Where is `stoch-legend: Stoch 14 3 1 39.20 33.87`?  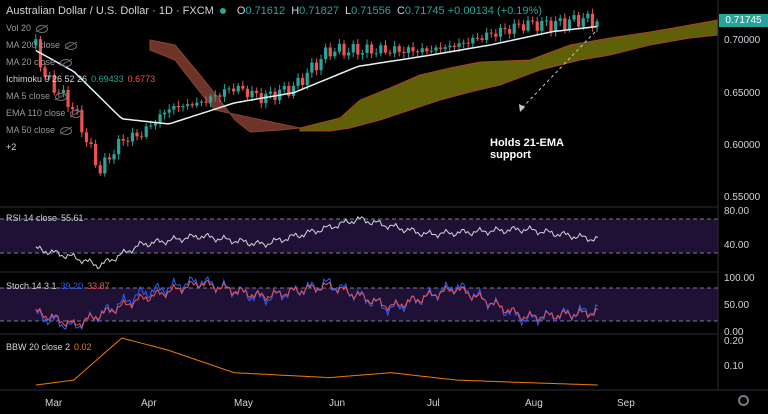
stoch-legend: Stoch 14 3 1 39.20 33.87 is located at coordinates (58, 286).